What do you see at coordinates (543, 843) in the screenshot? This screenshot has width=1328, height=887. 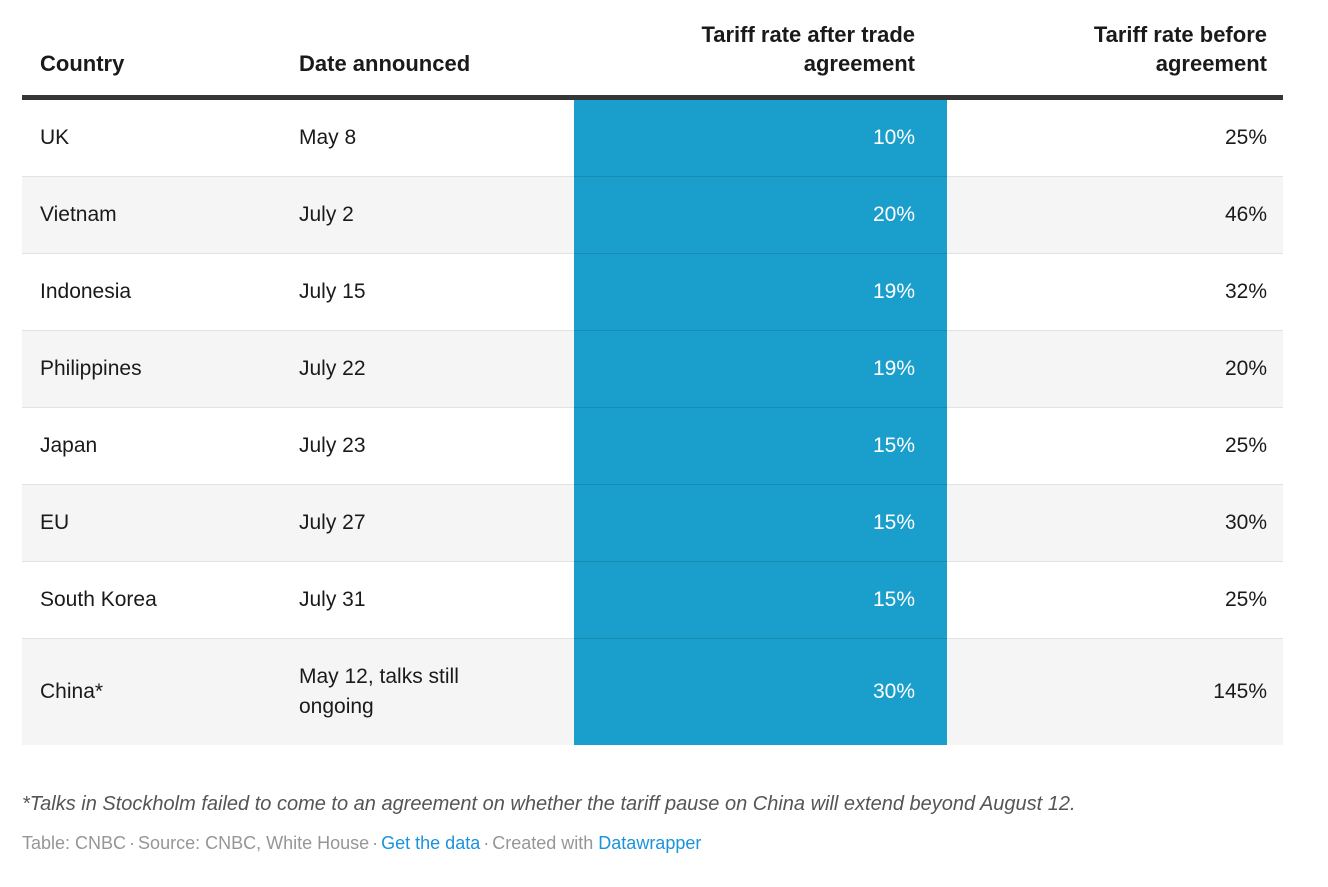 I see `created-with-label: Created with` at bounding box center [543, 843].